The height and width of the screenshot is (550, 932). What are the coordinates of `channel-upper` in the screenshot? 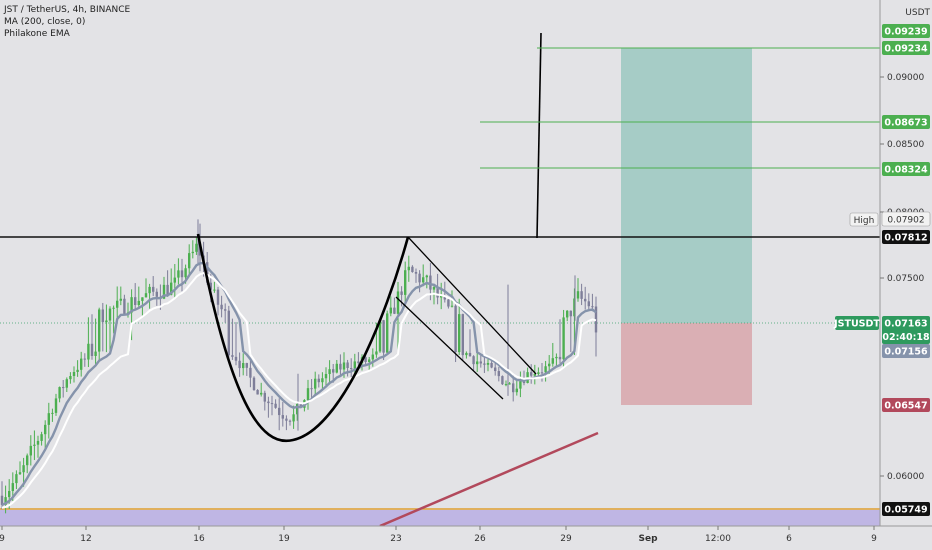 It's located at (472, 305).